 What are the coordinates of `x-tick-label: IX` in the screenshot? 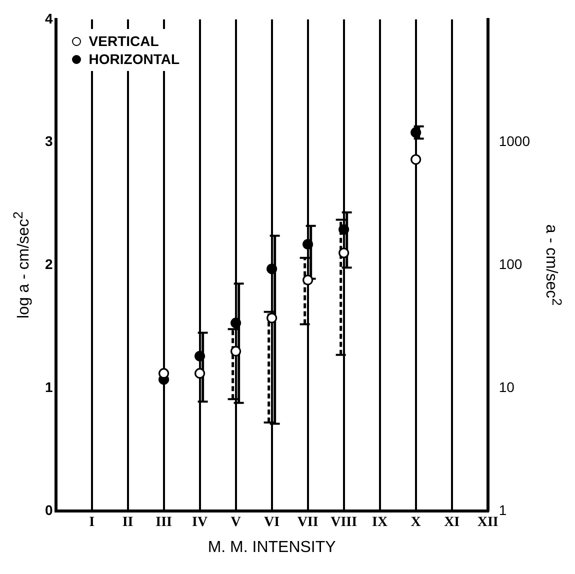 It's located at (380, 522).